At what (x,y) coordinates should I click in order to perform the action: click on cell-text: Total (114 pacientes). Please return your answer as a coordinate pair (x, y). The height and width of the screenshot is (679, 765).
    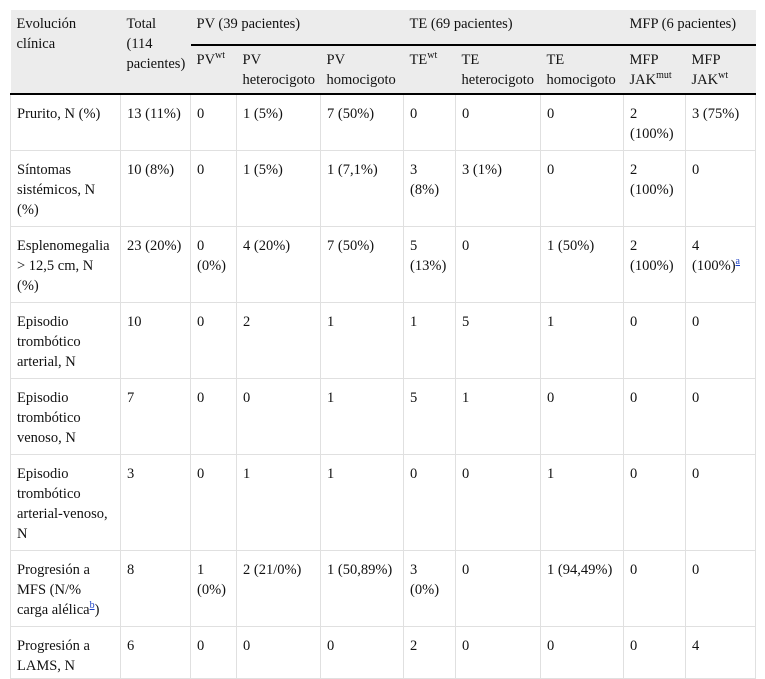
    Looking at the image, I should click on (156, 44).